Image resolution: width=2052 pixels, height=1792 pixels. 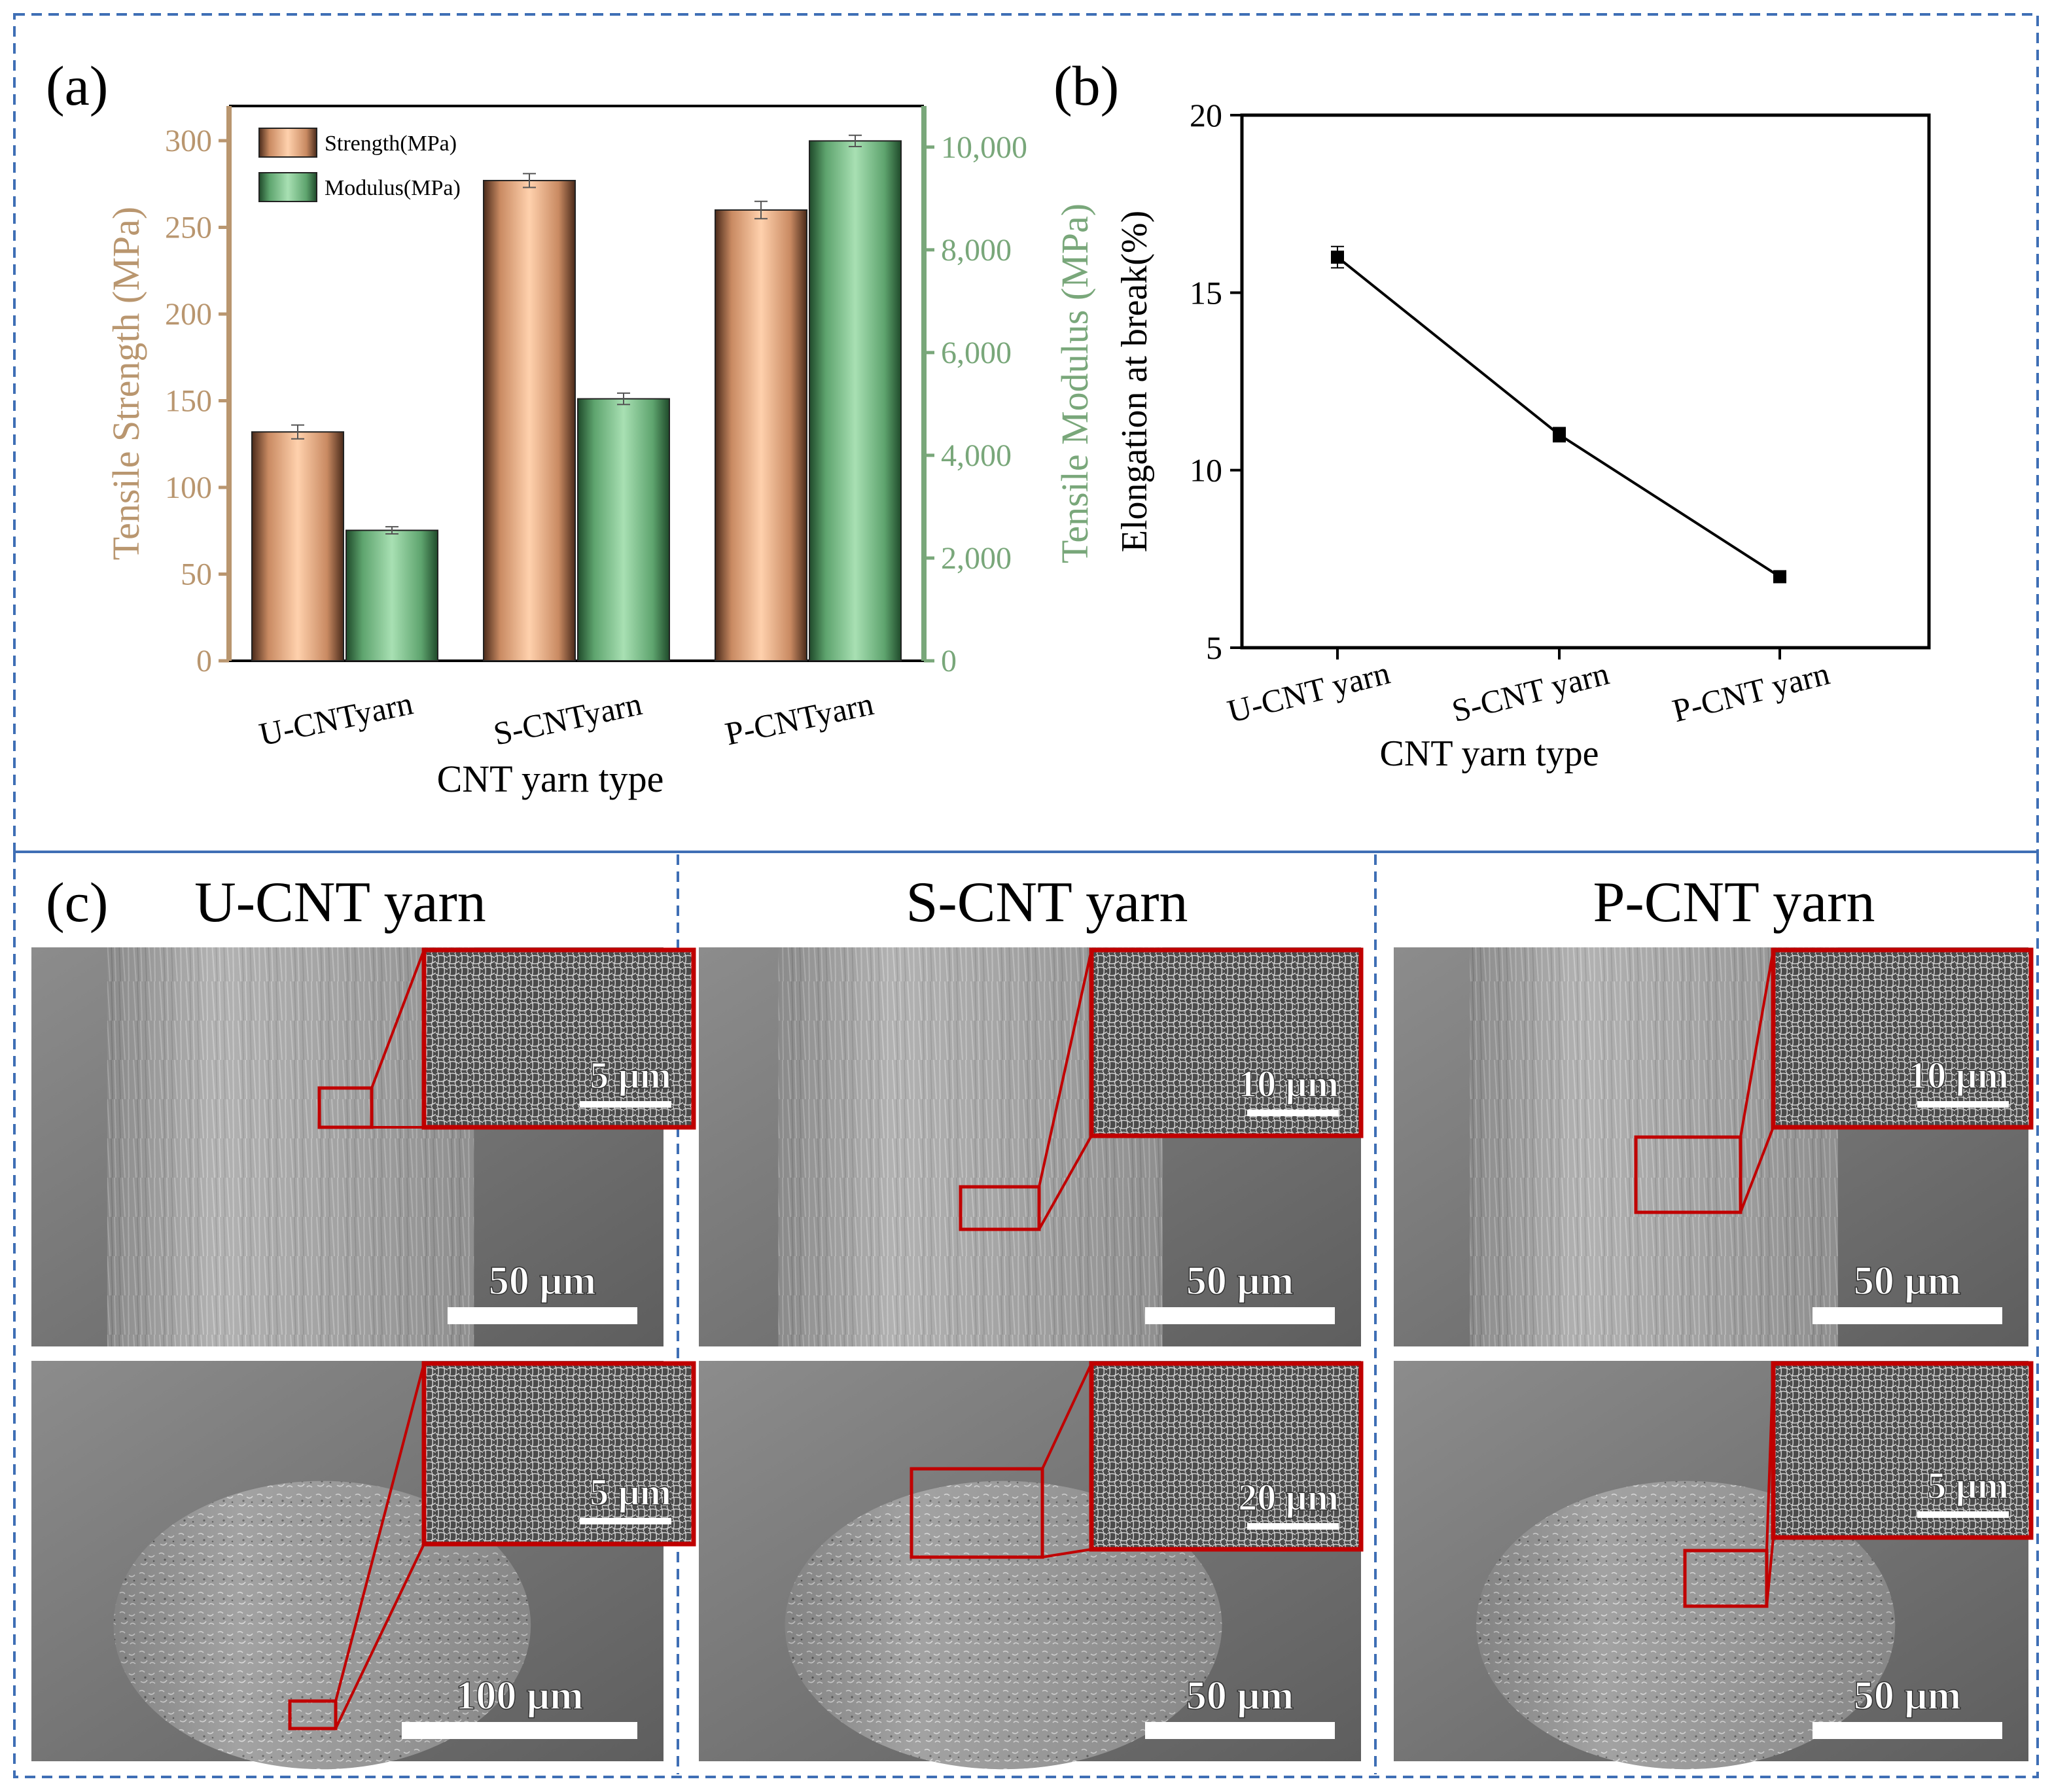 I want to click on y-axis-title-right: Tensile Modulus (MPa), so click(x=1074, y=383).